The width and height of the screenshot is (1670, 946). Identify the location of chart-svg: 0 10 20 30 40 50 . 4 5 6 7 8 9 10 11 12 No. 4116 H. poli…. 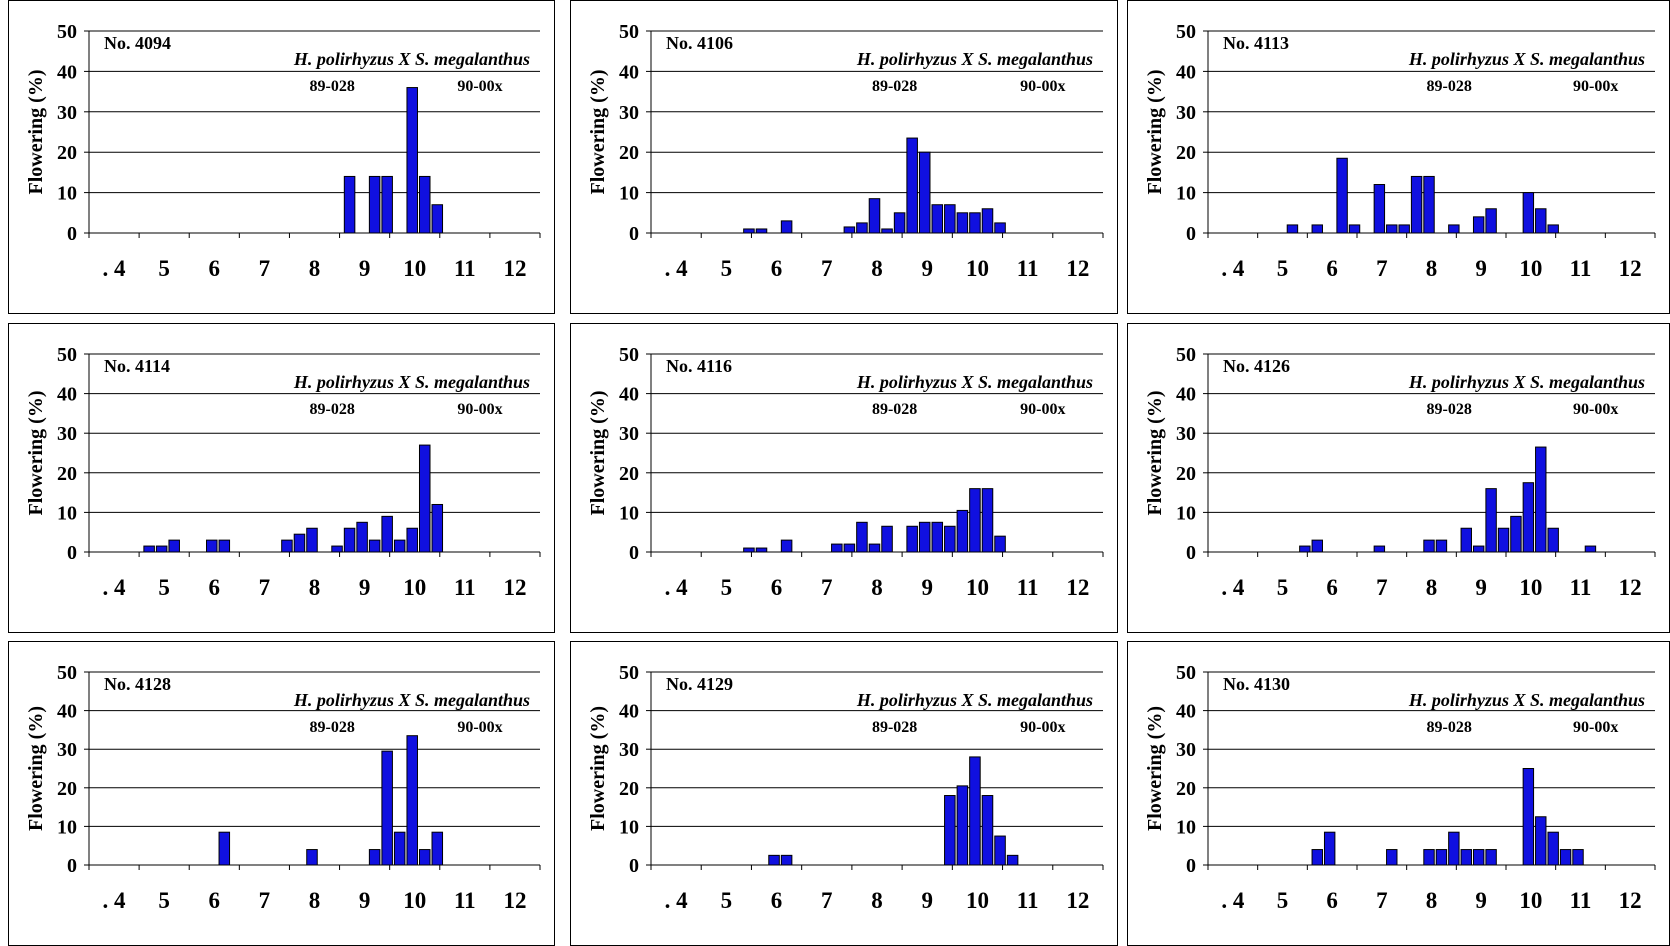
(845, 472).